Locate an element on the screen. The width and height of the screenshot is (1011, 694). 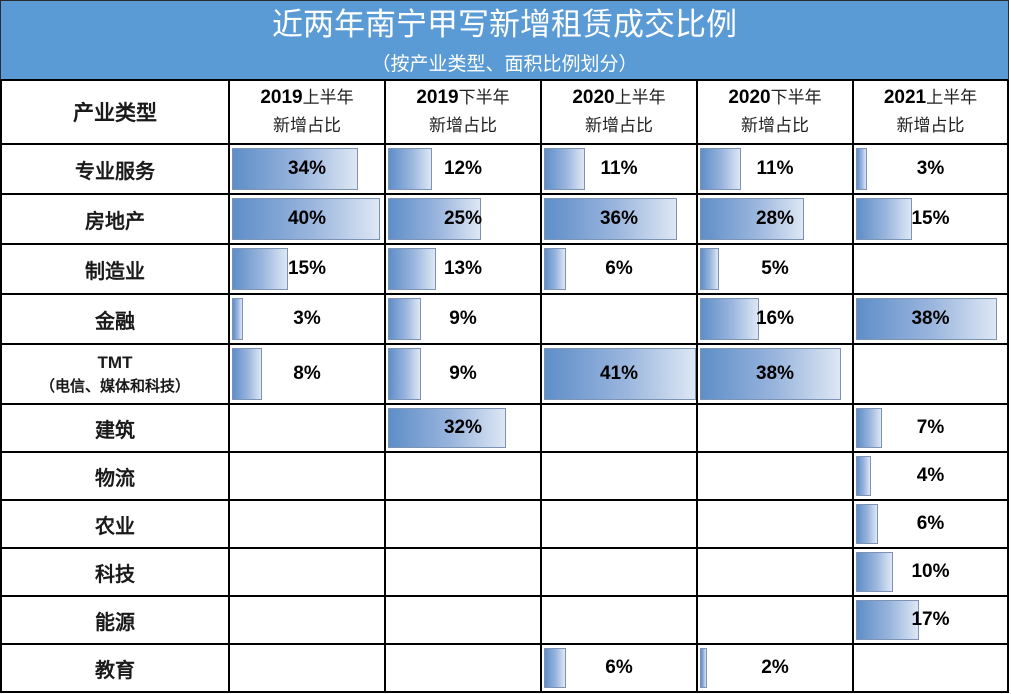
category-name: 专业服务 is located at coordinates (115, 170).